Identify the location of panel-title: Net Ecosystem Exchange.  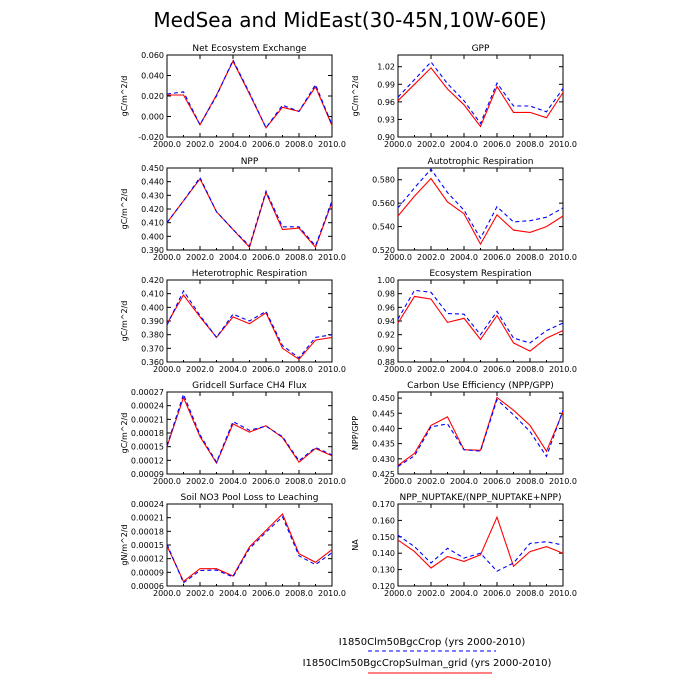
(249, 49).